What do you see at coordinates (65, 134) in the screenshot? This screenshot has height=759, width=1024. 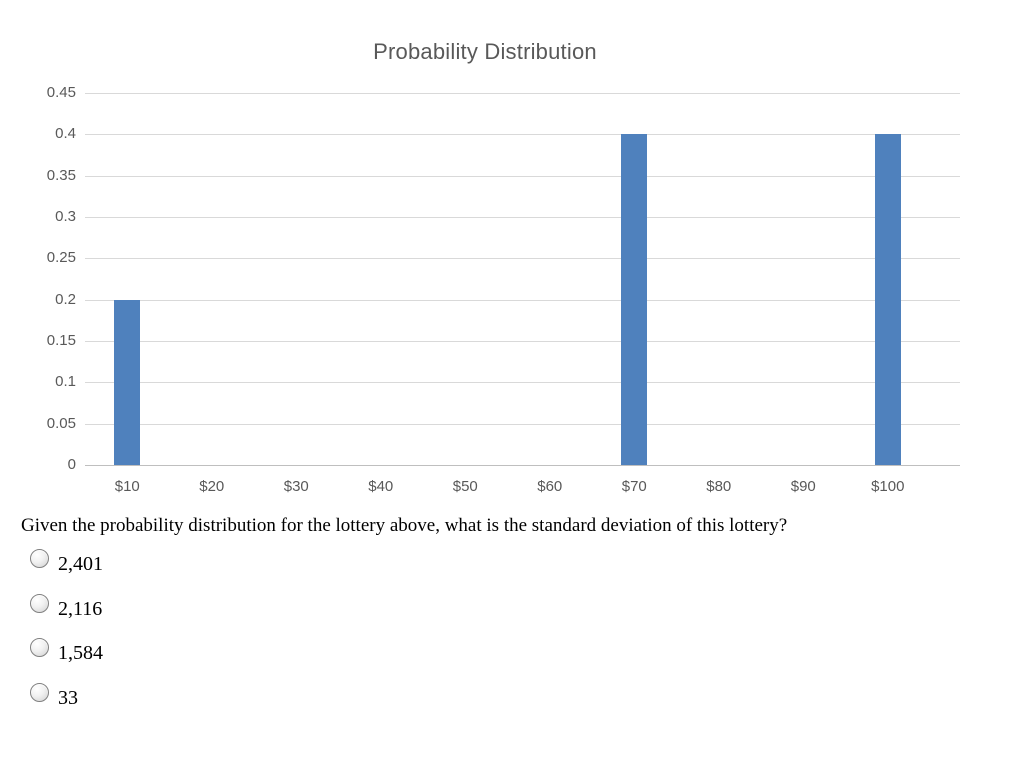 I see `y-tick-label: 0.4` at bounding box center [65, 134].